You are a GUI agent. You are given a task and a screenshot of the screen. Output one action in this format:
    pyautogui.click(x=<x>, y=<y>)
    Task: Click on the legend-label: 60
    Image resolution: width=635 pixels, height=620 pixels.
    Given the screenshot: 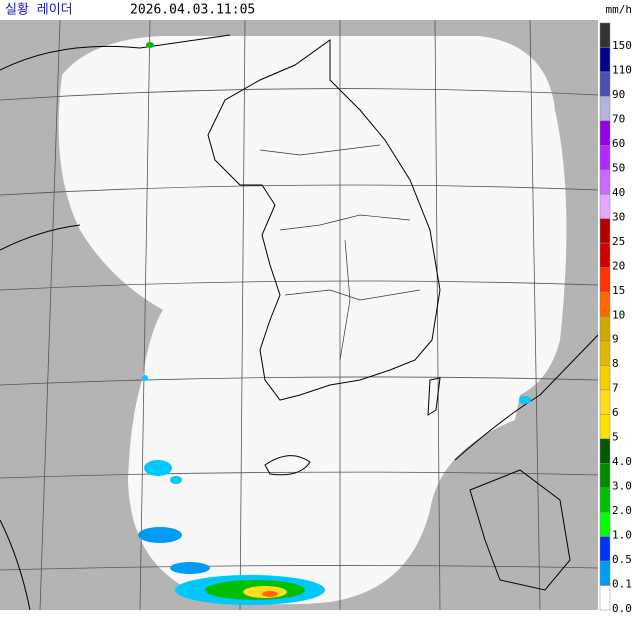 What is the action you would take?
    pyautogui.click(x=618, y=143)
    